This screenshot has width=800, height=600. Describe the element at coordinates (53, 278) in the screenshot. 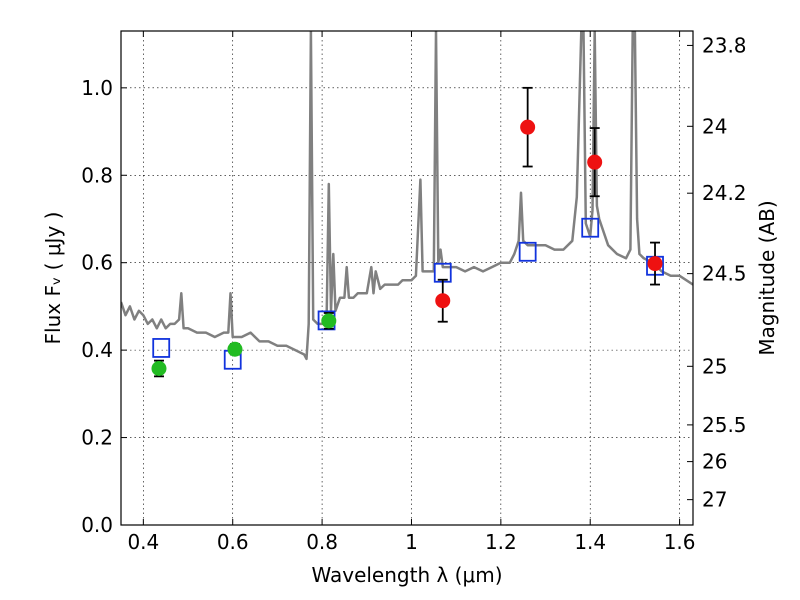

I see `y-axis-label: Flux Fᵥ ( μJy )` at that location.